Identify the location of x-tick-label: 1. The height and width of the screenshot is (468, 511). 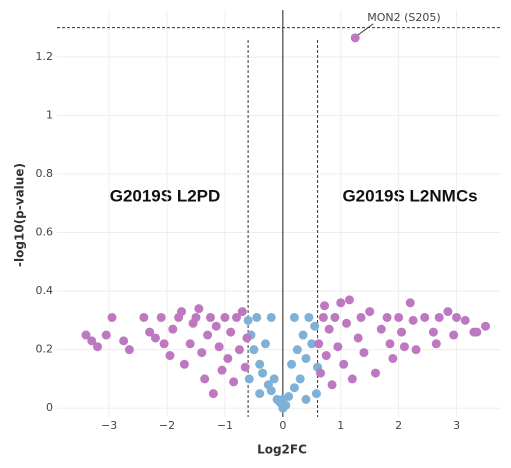
(340, 425).